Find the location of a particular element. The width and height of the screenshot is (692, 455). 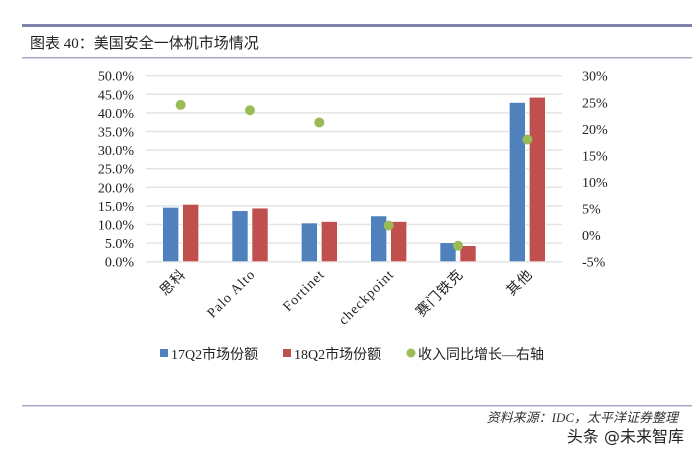

left-tick-label: 20.0% is located at coordinates (116, 188).